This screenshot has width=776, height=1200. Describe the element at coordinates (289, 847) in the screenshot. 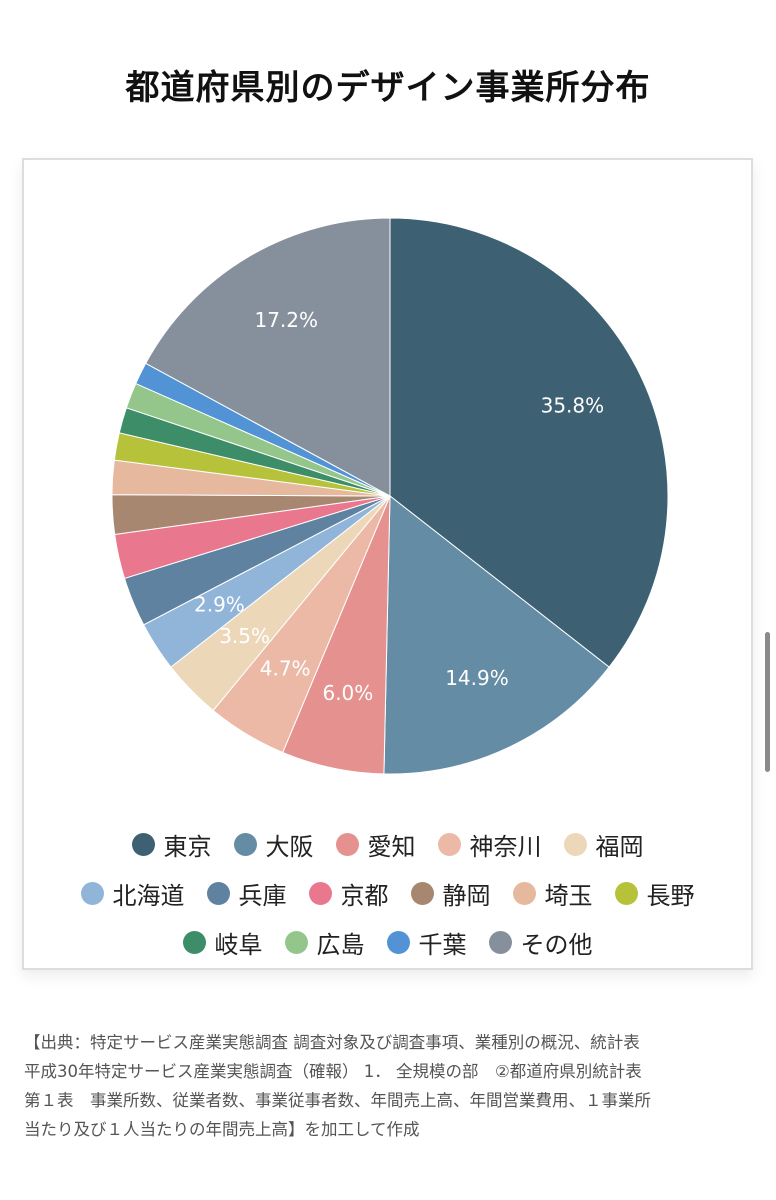

I see `legend-label: 大阪` at that location.